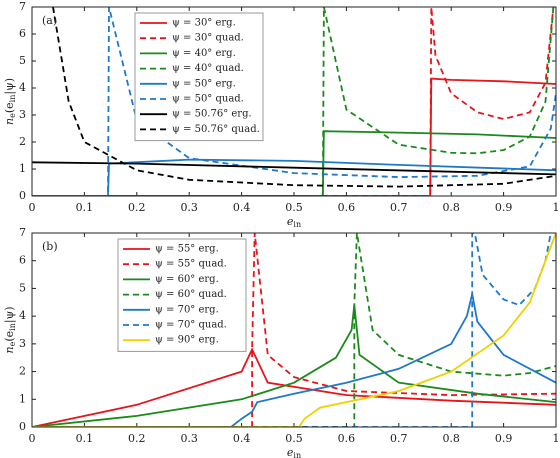 The width and height of the screenshot is (560, 458). What do you see at coordinates (191, 264) in the screenshot?
I see `legend-label: ψ = 55° quad.` at bounding box center [191, 264].